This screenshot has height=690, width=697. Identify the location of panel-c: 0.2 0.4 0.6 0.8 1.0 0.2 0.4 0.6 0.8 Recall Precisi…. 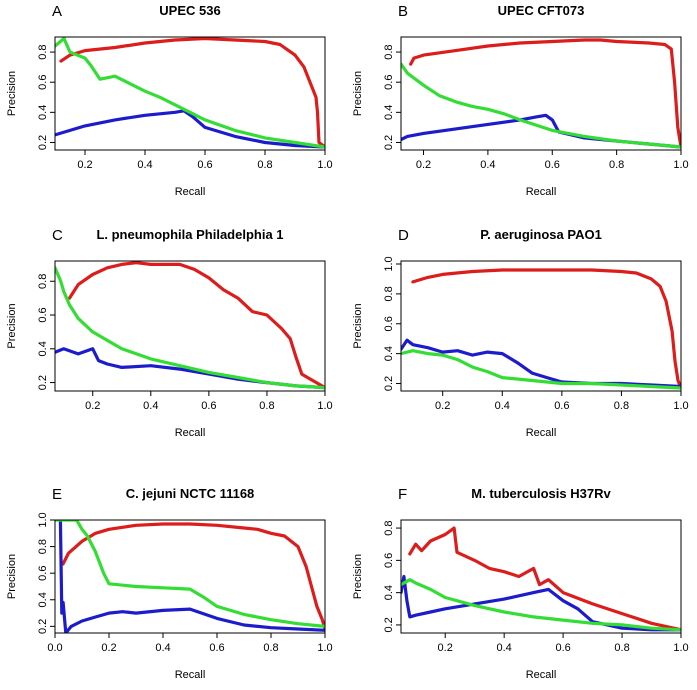
(169, 333).